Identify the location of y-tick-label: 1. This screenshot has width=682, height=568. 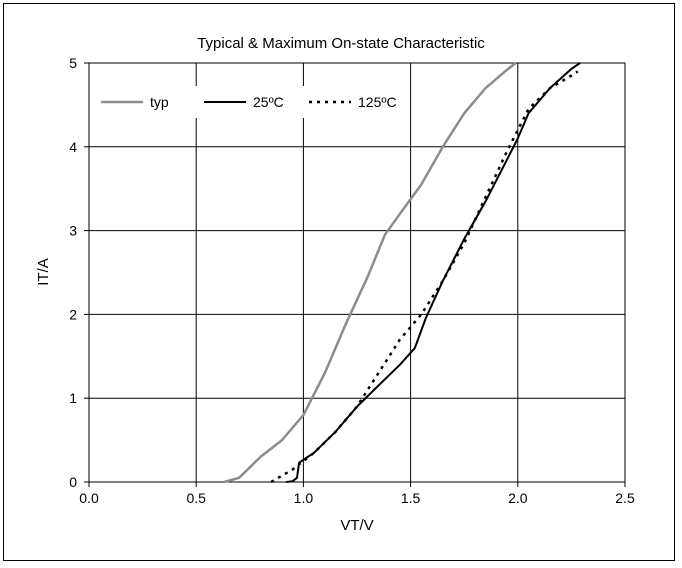
(73, 398).